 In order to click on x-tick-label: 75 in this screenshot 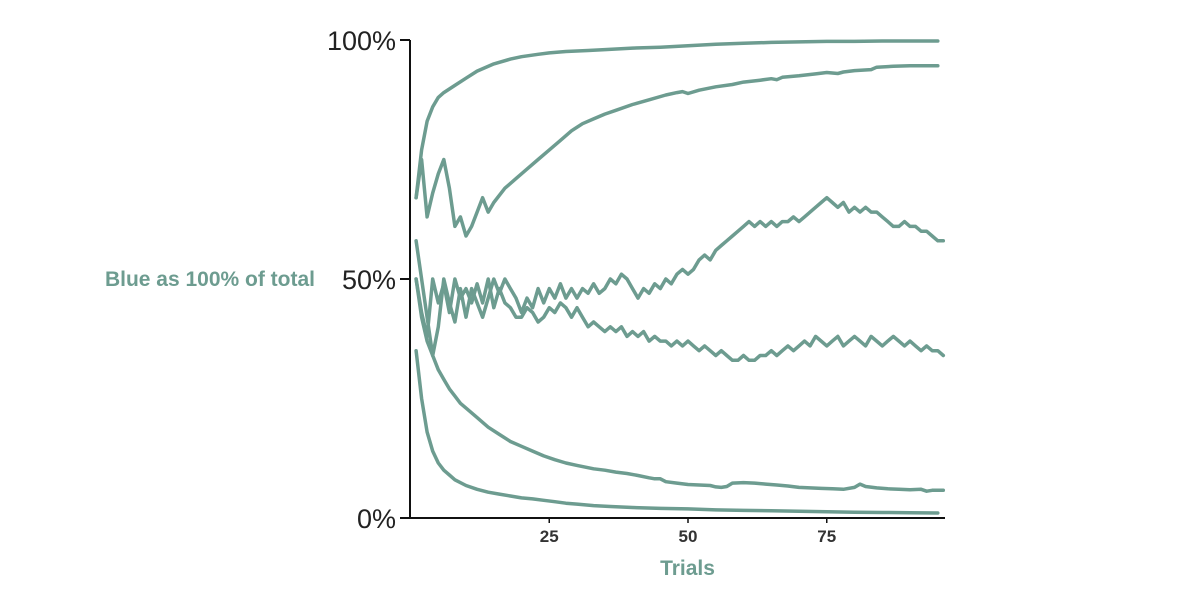, I will do `click(826, 536)`.